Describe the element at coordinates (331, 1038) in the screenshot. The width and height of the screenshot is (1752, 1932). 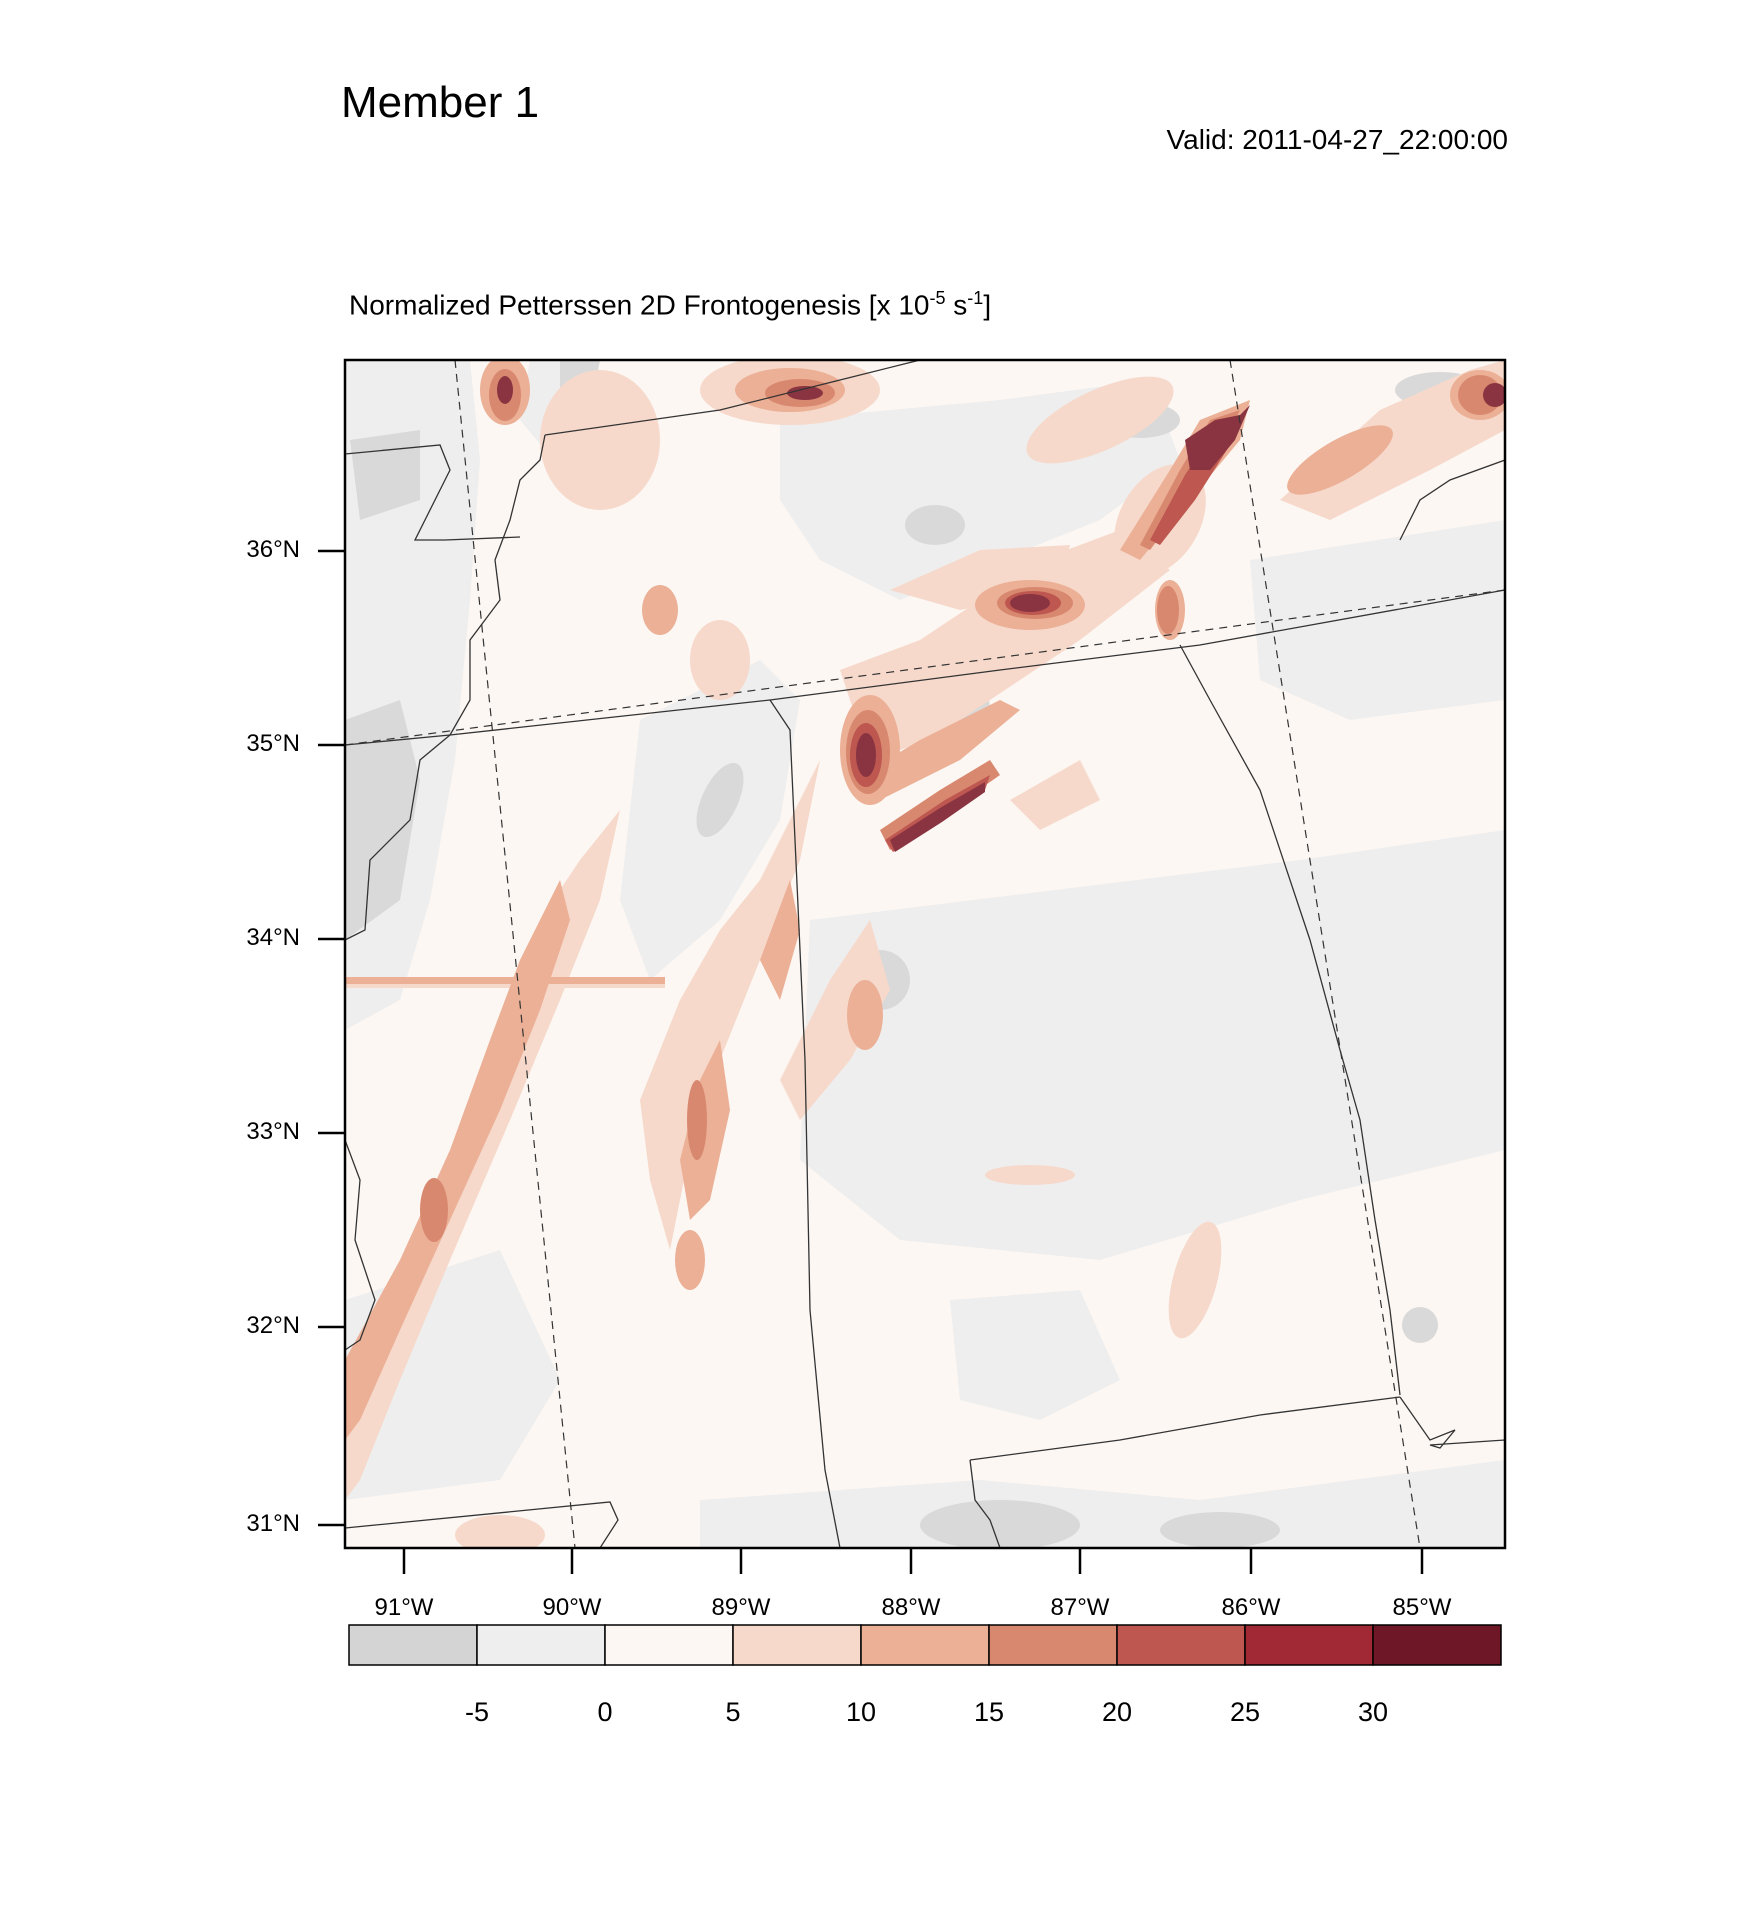
I see `lat-ticks` at that location.